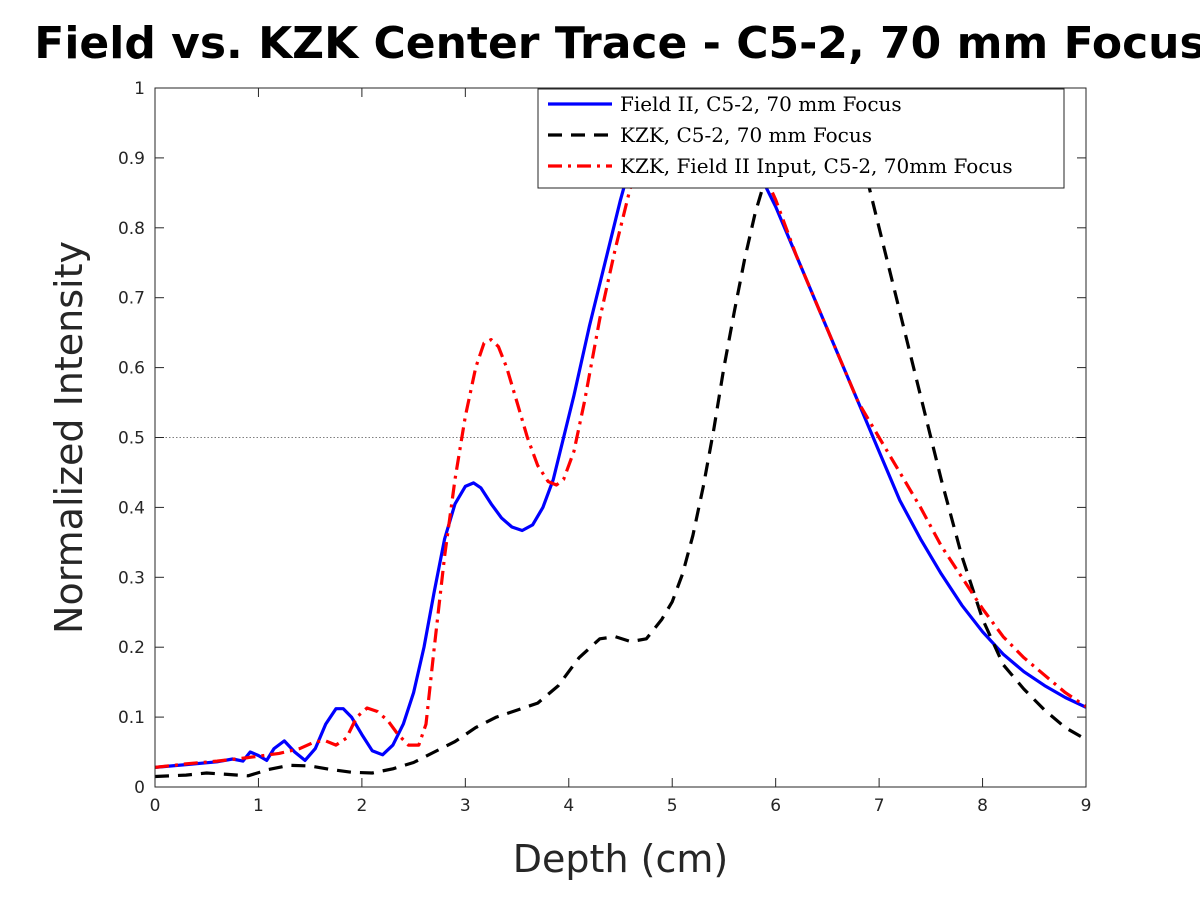 The height and width of the screenshot is (900, 1200). I want to click on x-tick-label: 2, so click(361, 806).